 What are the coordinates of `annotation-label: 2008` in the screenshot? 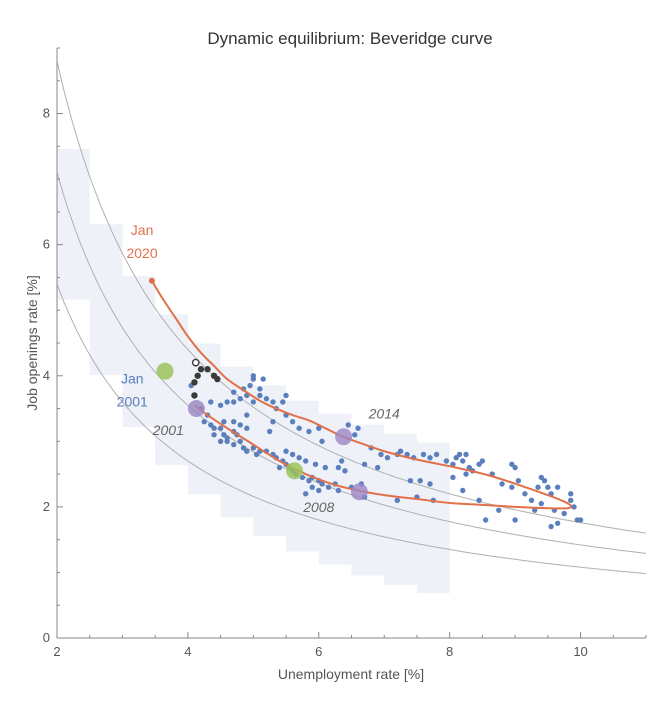 It's located at (318, 507).